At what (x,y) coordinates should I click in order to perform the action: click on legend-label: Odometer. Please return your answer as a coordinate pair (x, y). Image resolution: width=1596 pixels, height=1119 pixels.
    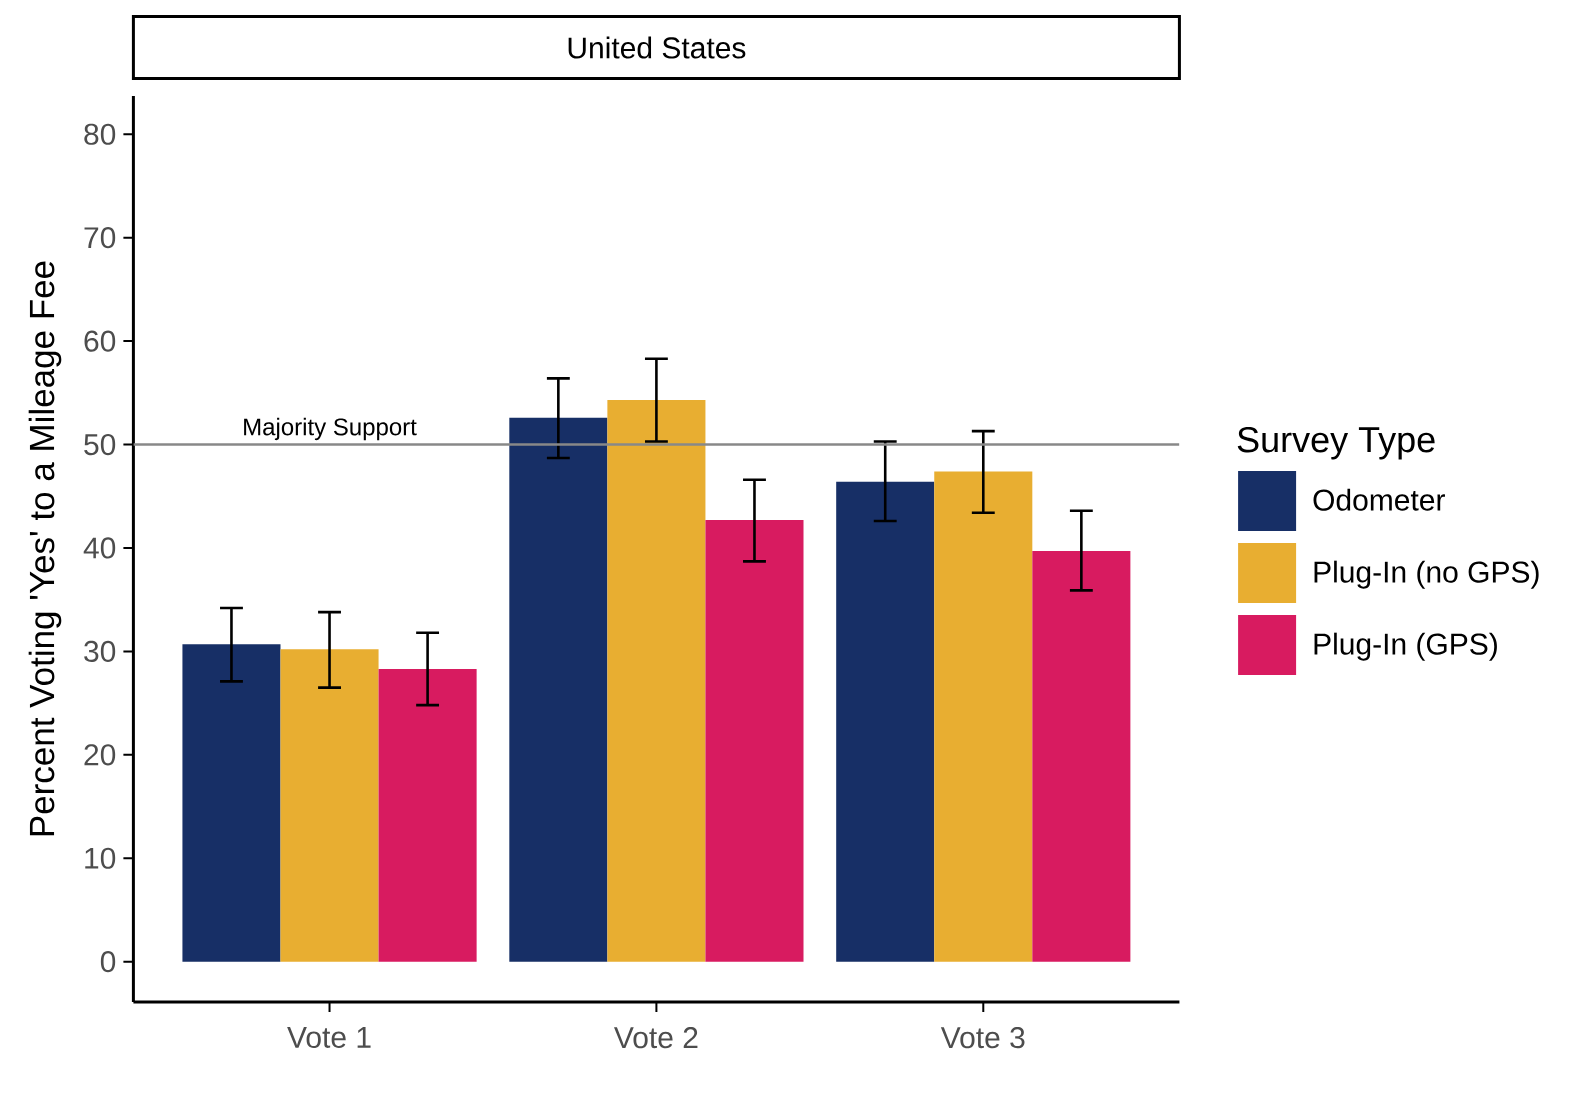
    Looking at the image, I should click on (1379, 499).